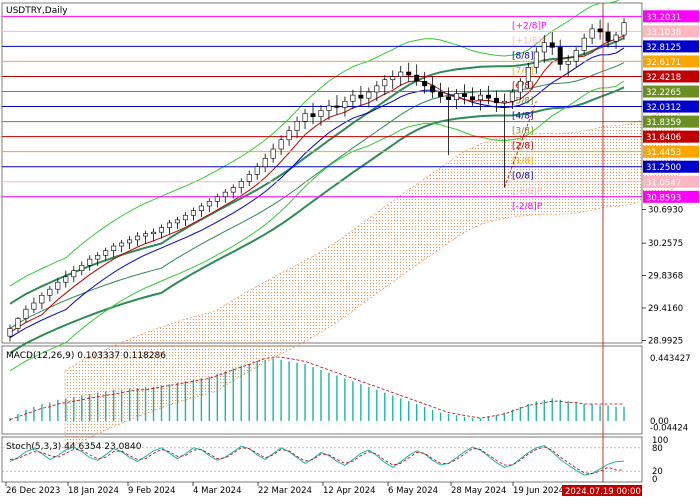 Image resolution: width=700 pixels, height=504 pixels. Describe the element at coordinates (663, 78) in the screenshot. I see `murrey-price-text-4: 32.4218` at that location.